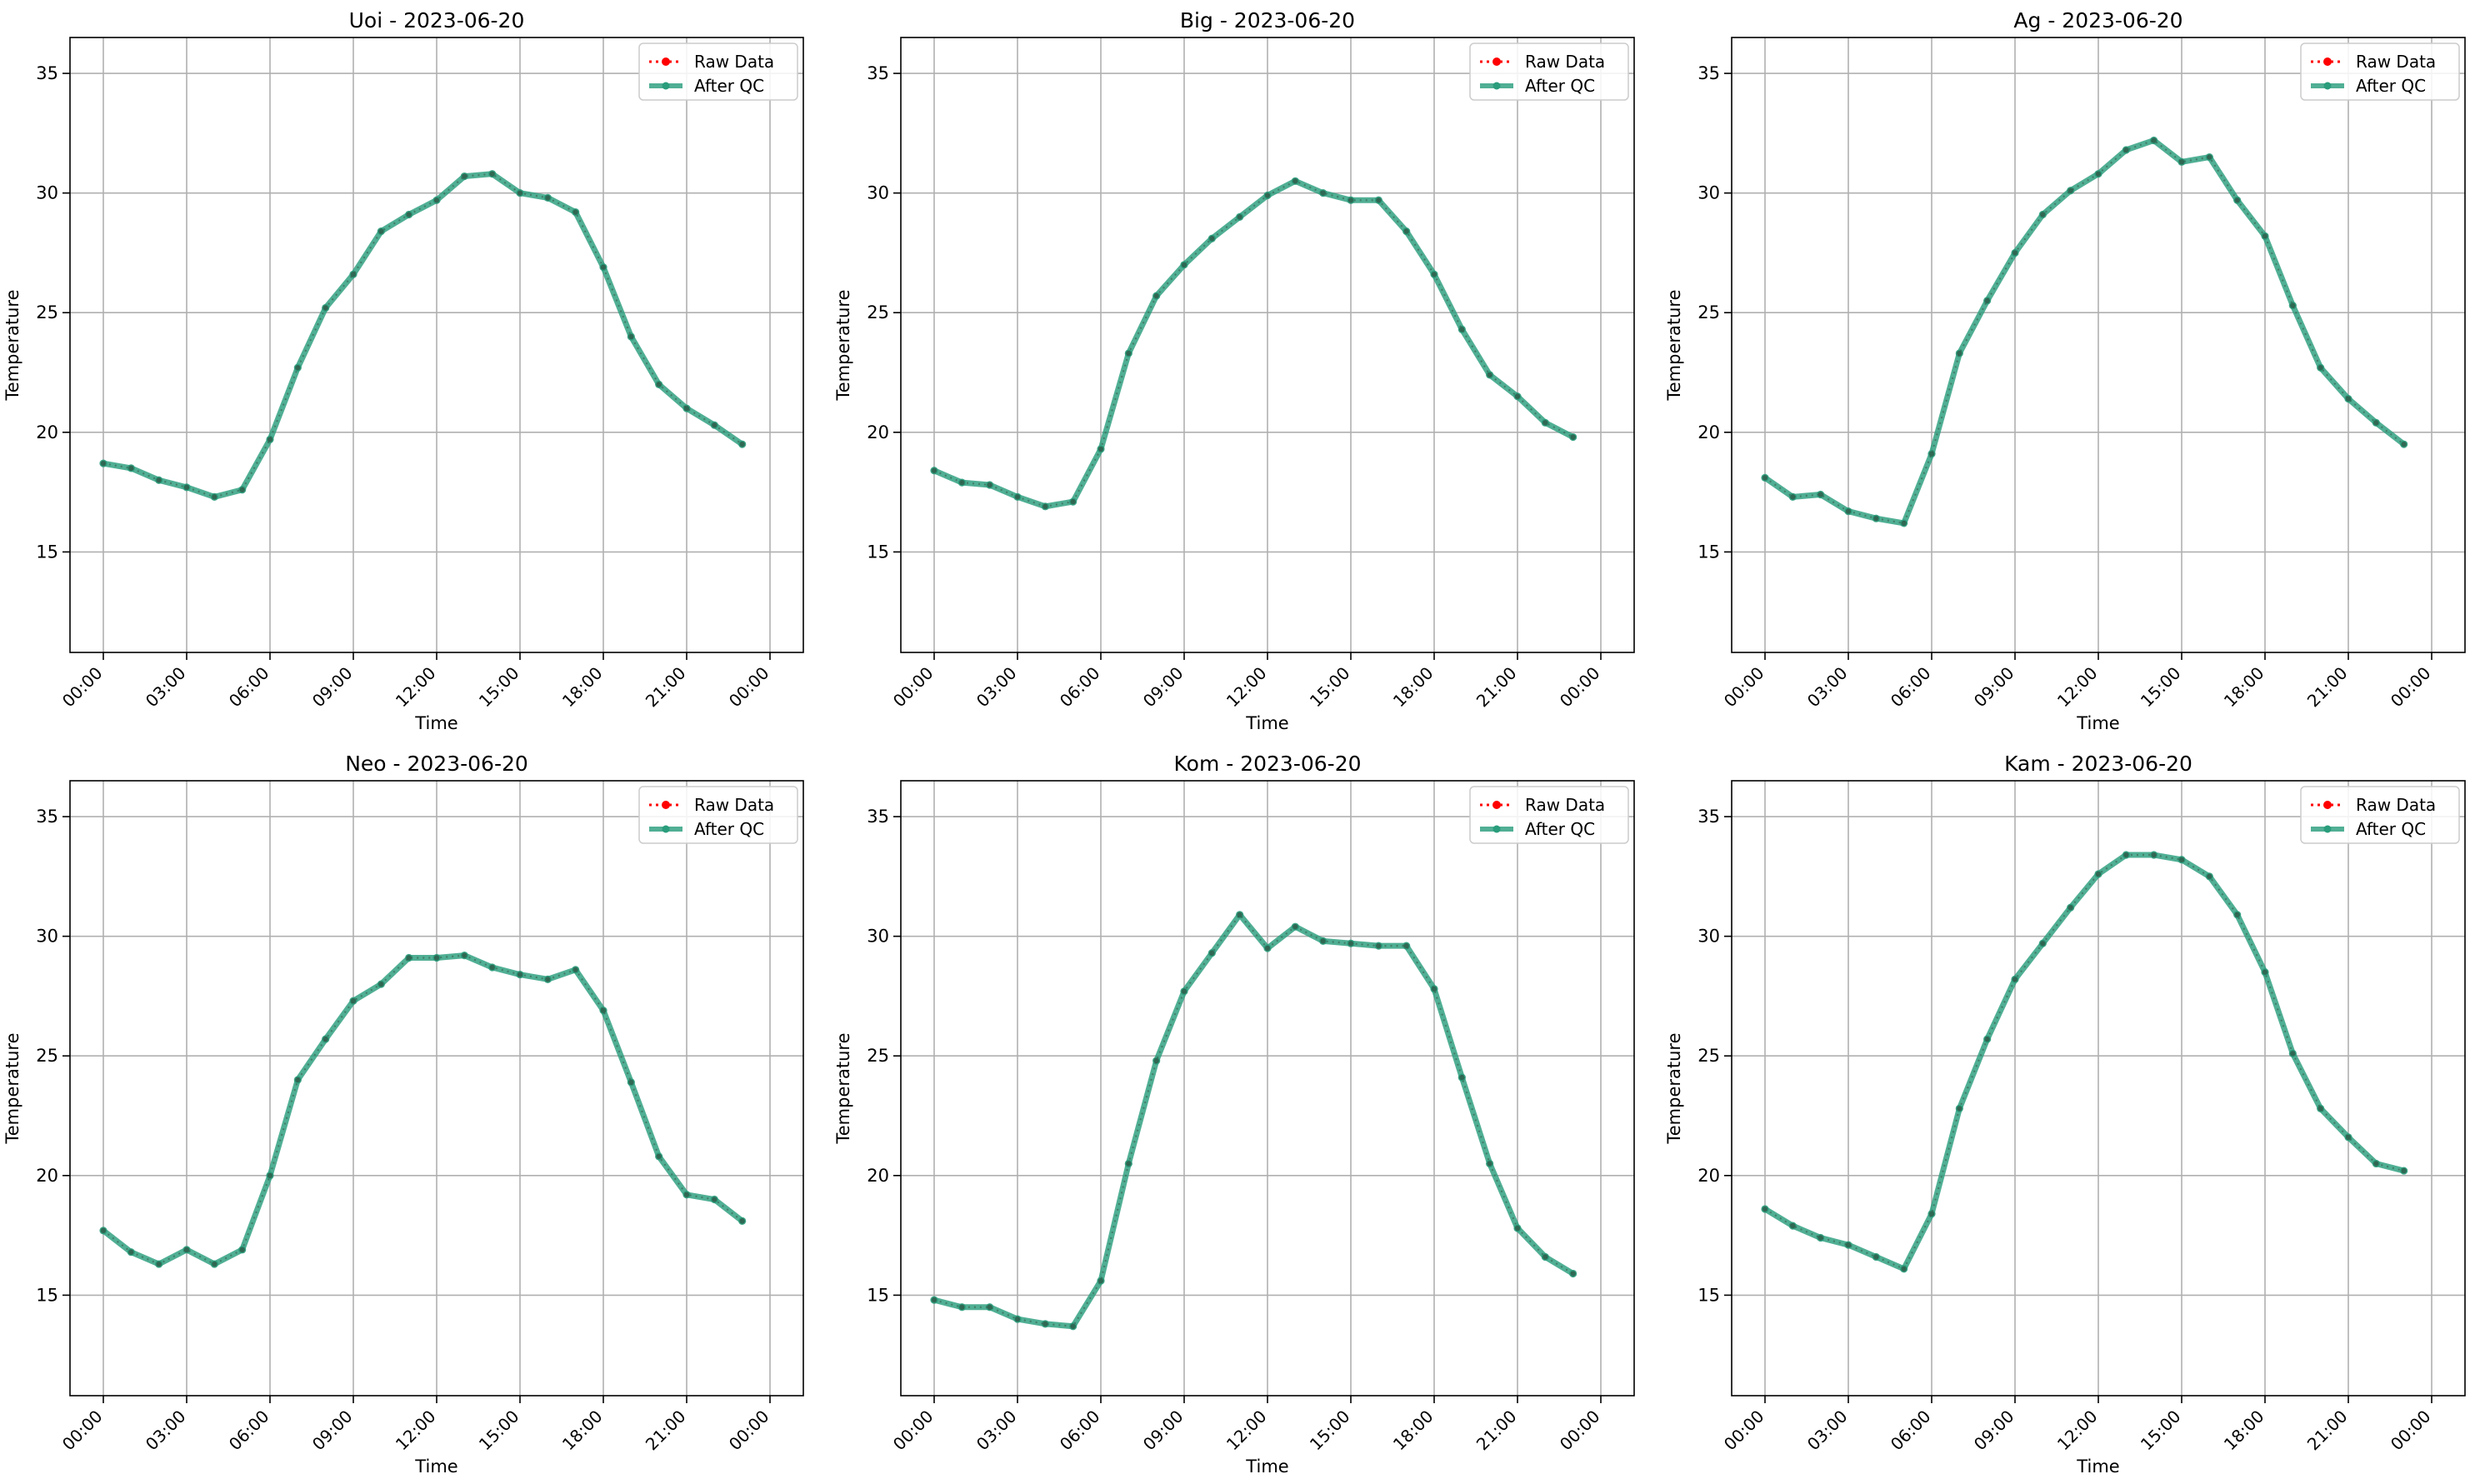 The height and width of the screenshot is (1484, 2485). What do you see at coordinates (2098, 764) in the screenshot?
I see `chart-title: Kam - 2023-06-20` at bounding box center [2098, 764].